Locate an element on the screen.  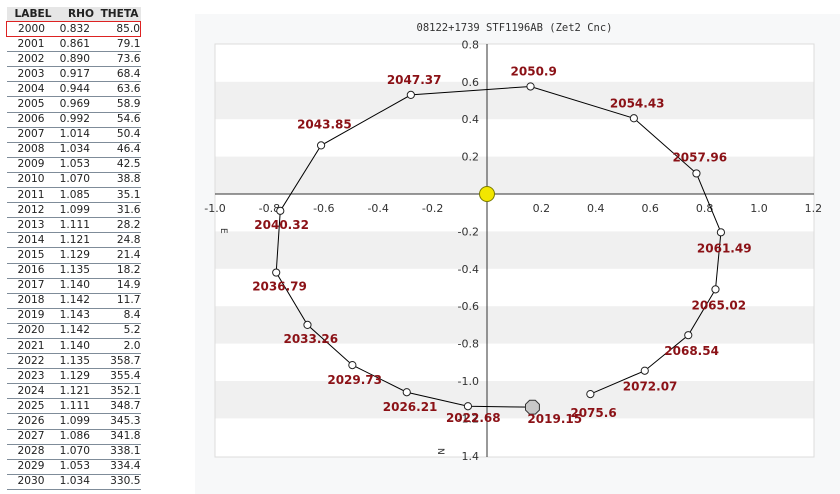
orbit-point-label: 2036.79 is located at coordinates (279, 287).